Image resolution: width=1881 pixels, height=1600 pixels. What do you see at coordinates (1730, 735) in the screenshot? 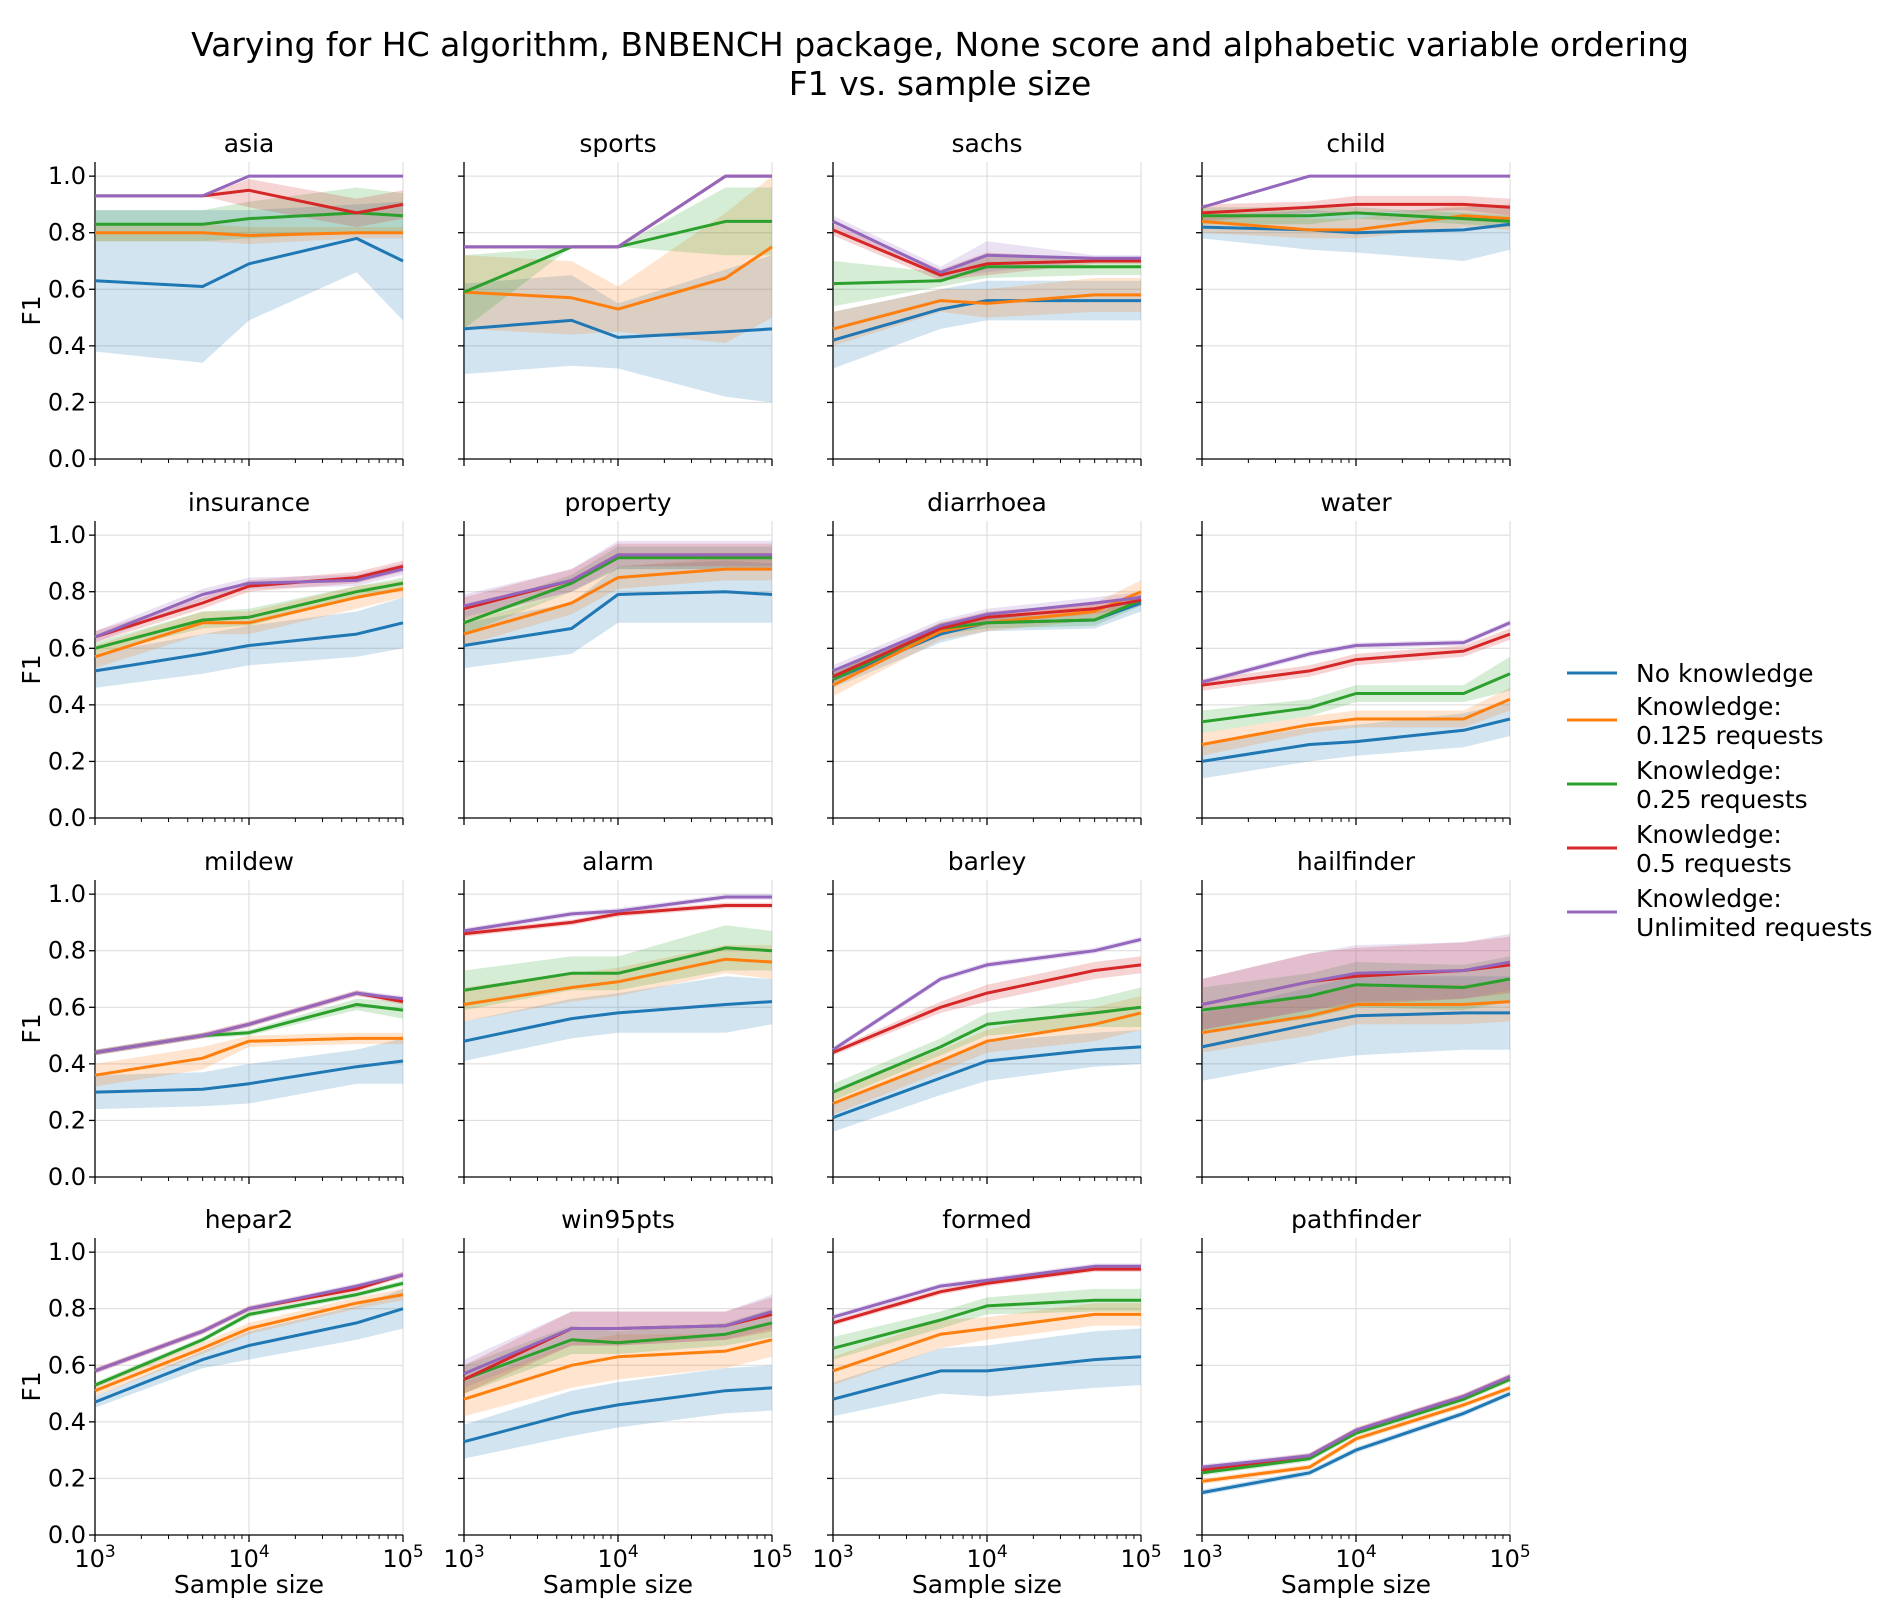
I see `legend-label: 0.125 requests` at bounding box center [1730, 735].